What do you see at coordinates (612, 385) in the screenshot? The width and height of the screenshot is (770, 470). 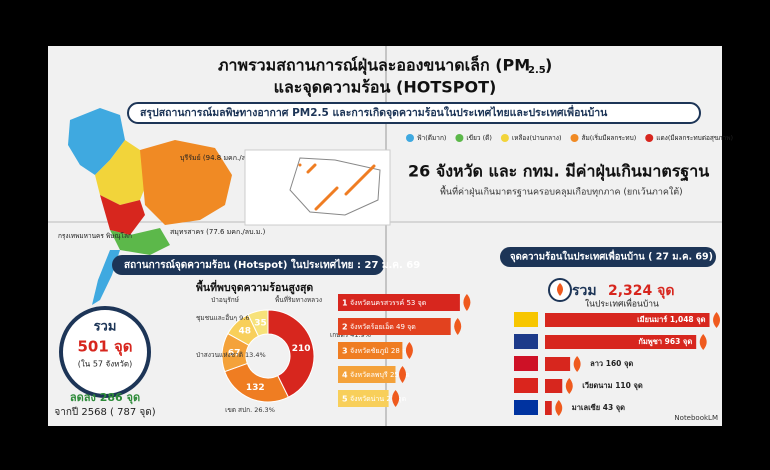 I see `country-label: เวียดนาม 110 จุด` at bounding box center [612, 385].